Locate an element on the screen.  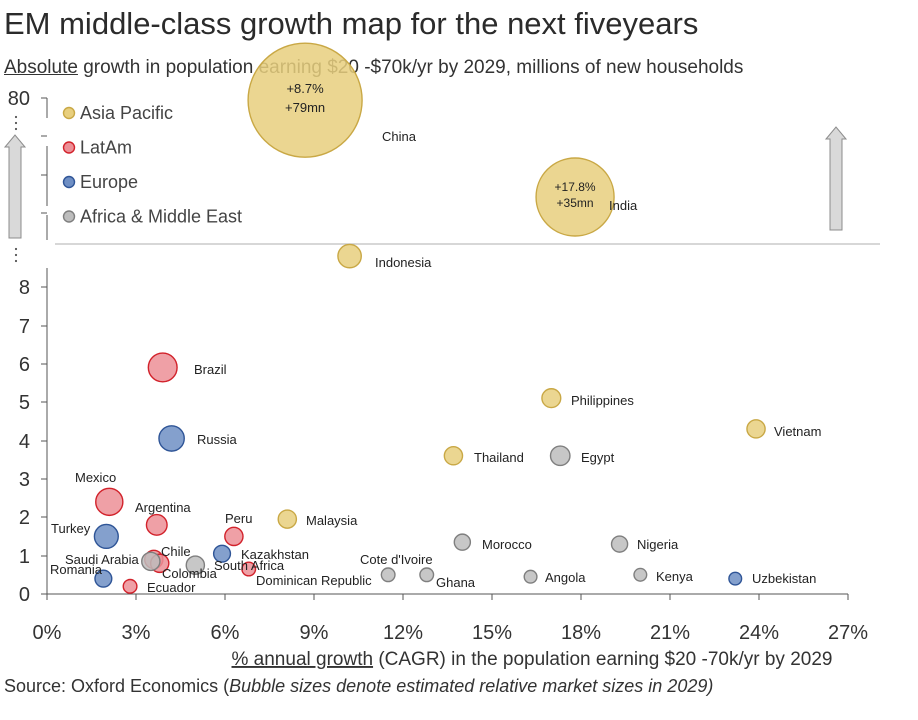
bubble-thailand is located at coordinates (453, 455).